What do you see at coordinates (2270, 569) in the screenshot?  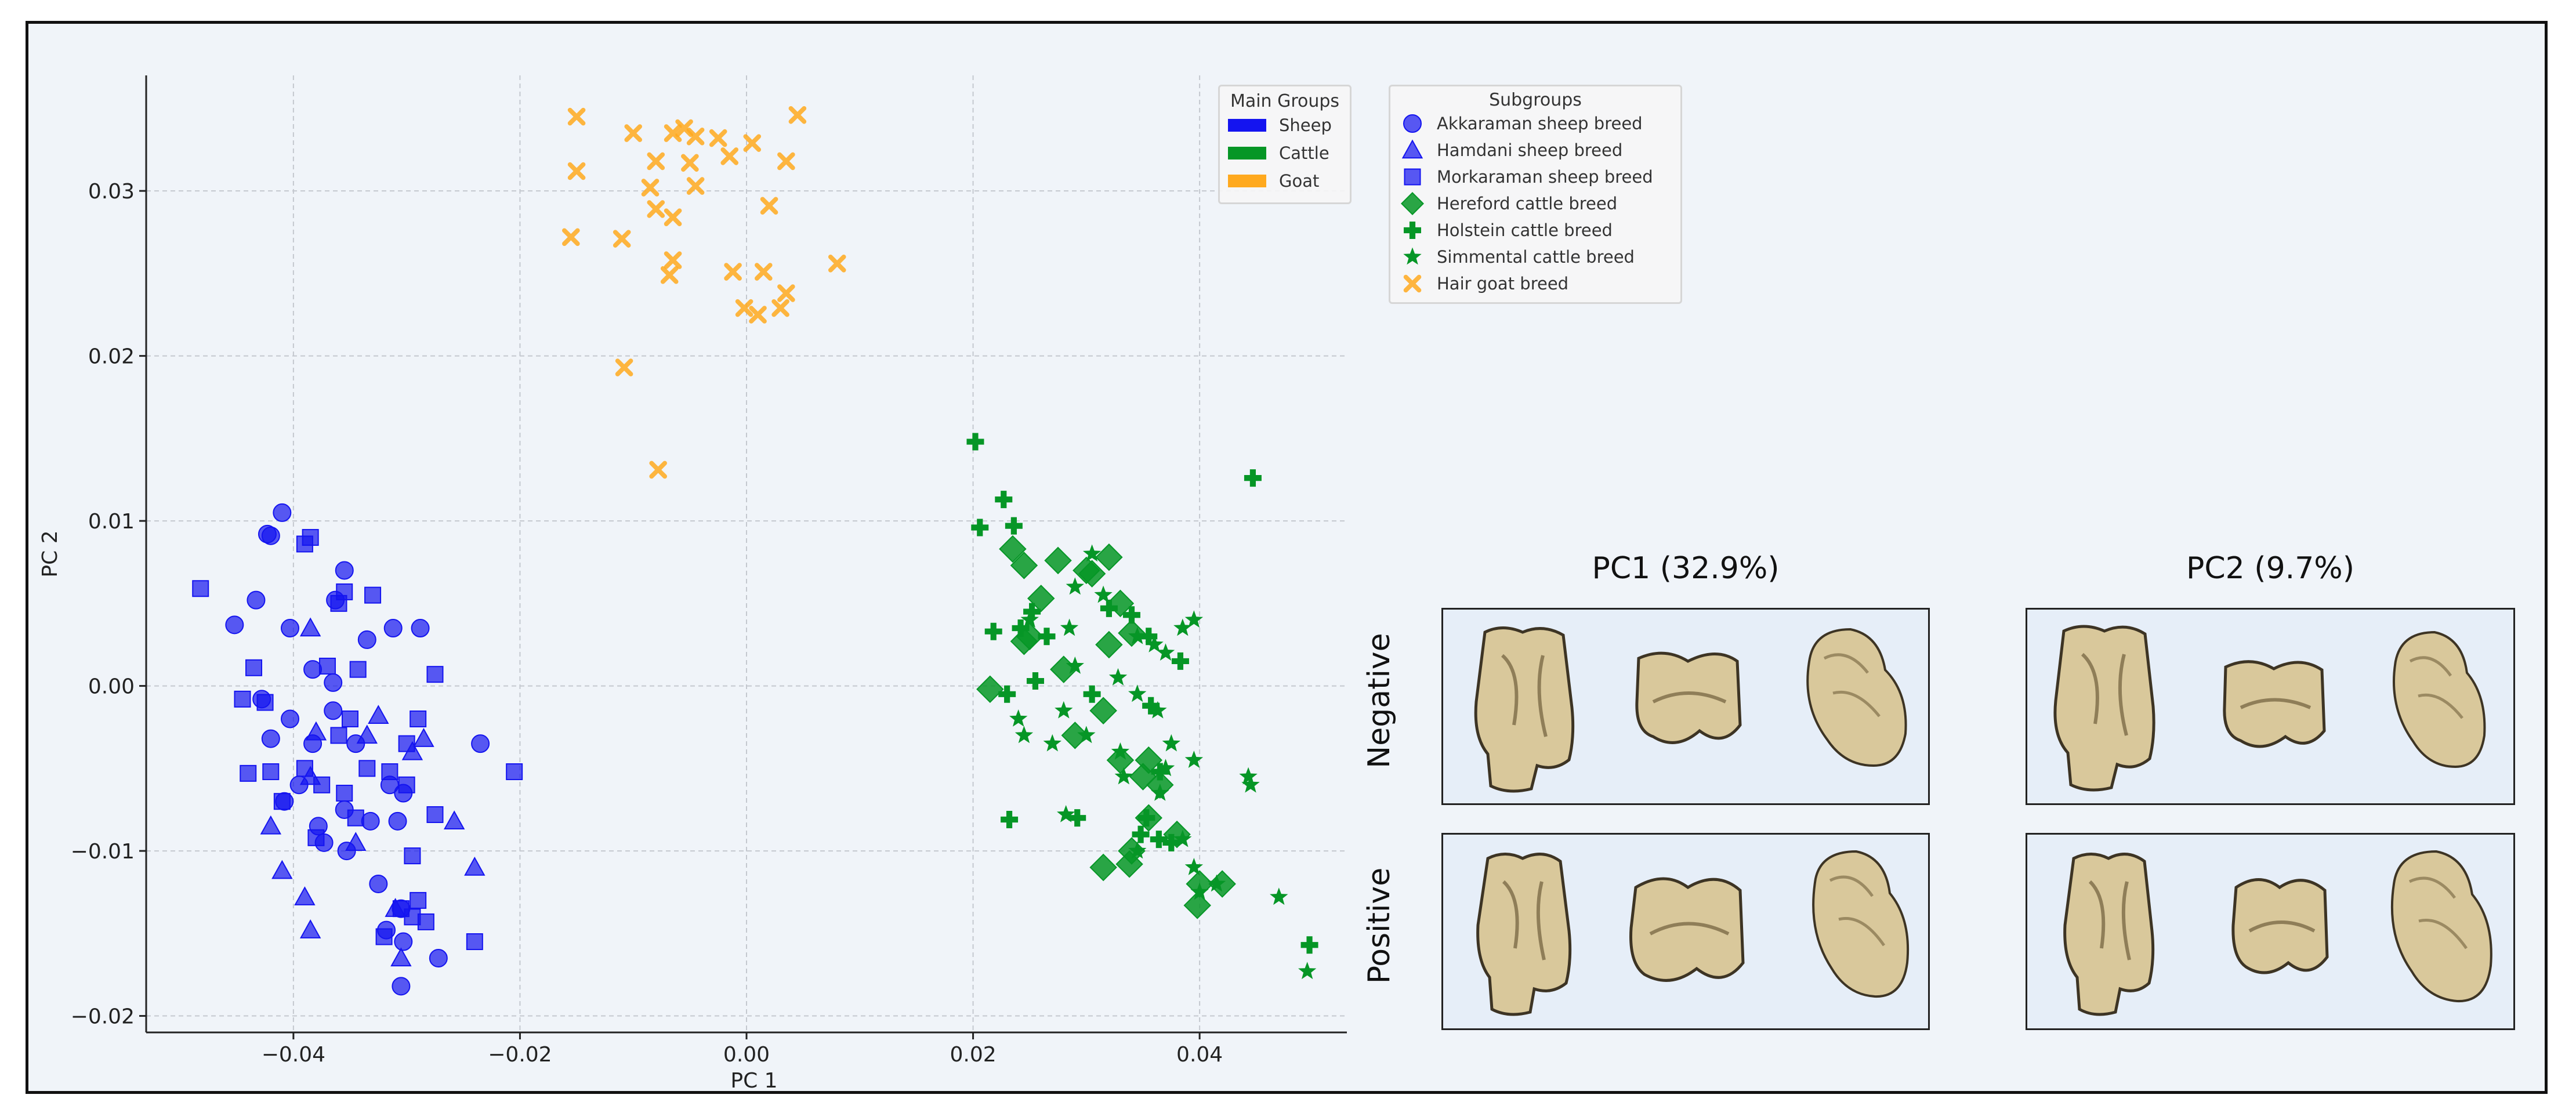 I see `shape-column-title-pc2: PC2 (9.7%)` at bounding box center [2270, 569].